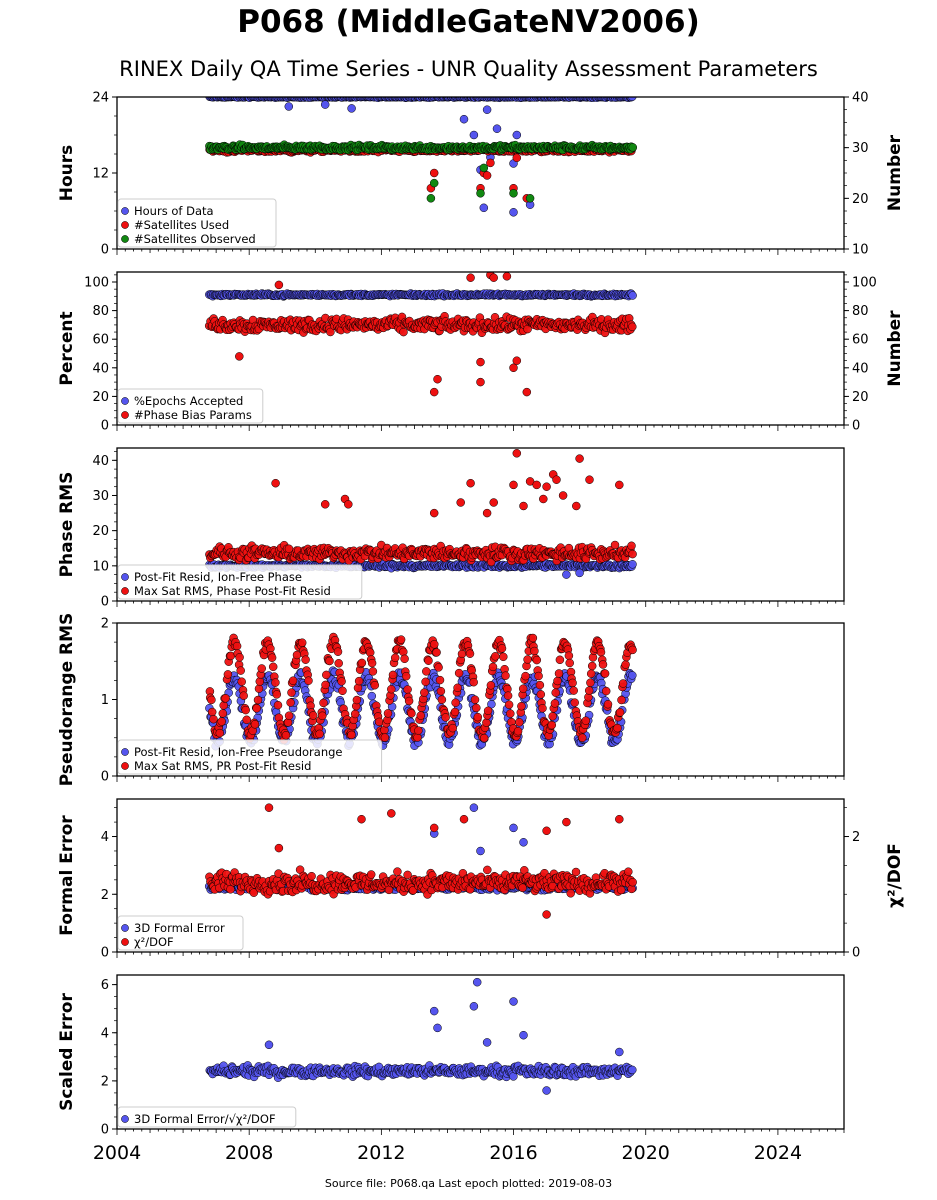 Image resolution: width=937 pixels, height=1200 pixels. I want to click on y-tick-label: 10, so click(100, 566).